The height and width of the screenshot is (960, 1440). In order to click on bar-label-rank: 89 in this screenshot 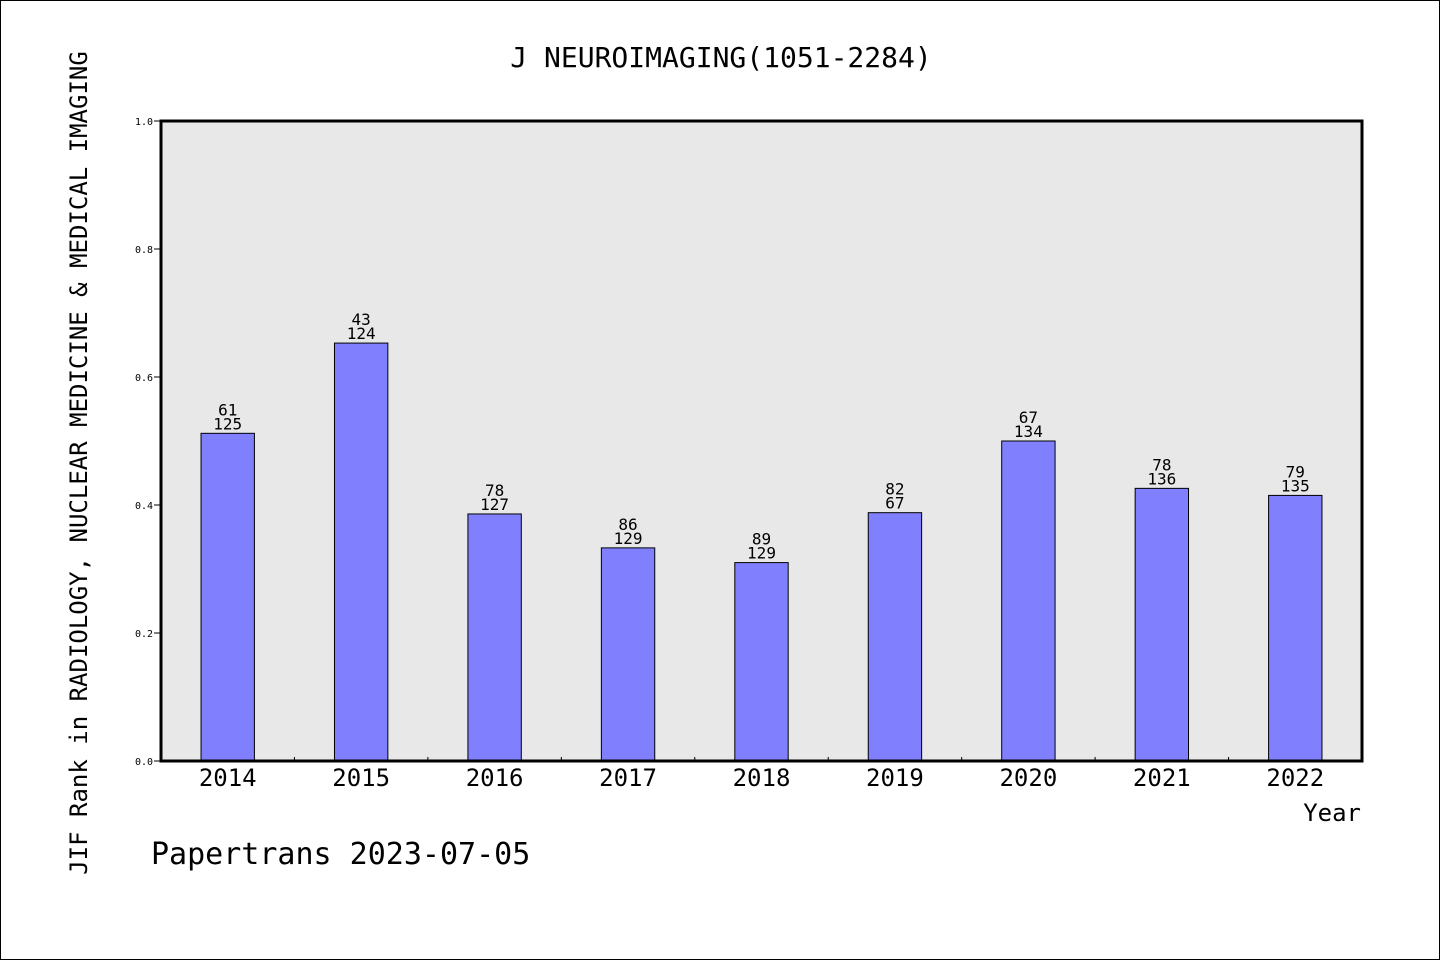, I will do `click(761, 539)`.